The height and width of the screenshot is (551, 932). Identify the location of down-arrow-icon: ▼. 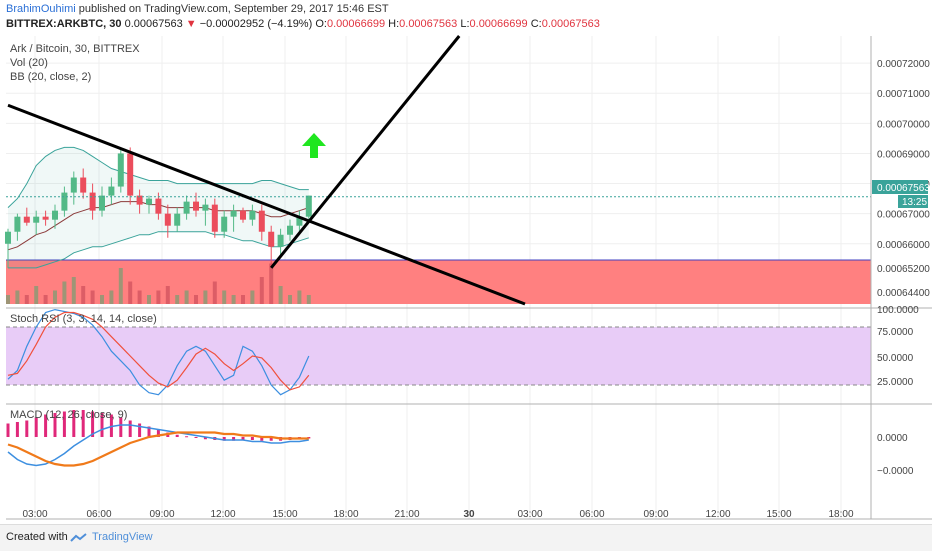
(191, 24).